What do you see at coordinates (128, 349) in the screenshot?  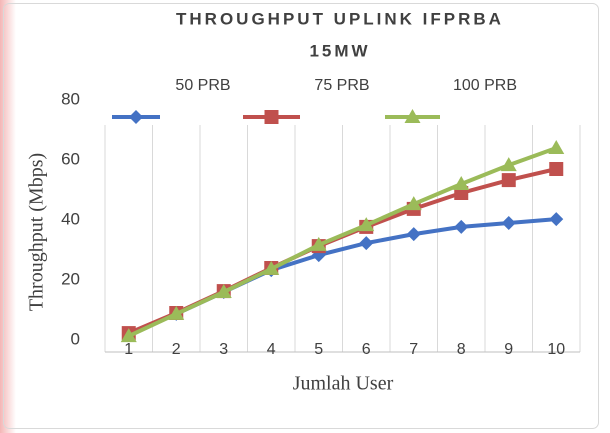 I see `x-tick-label: 1` at bounding box center [128, 349].